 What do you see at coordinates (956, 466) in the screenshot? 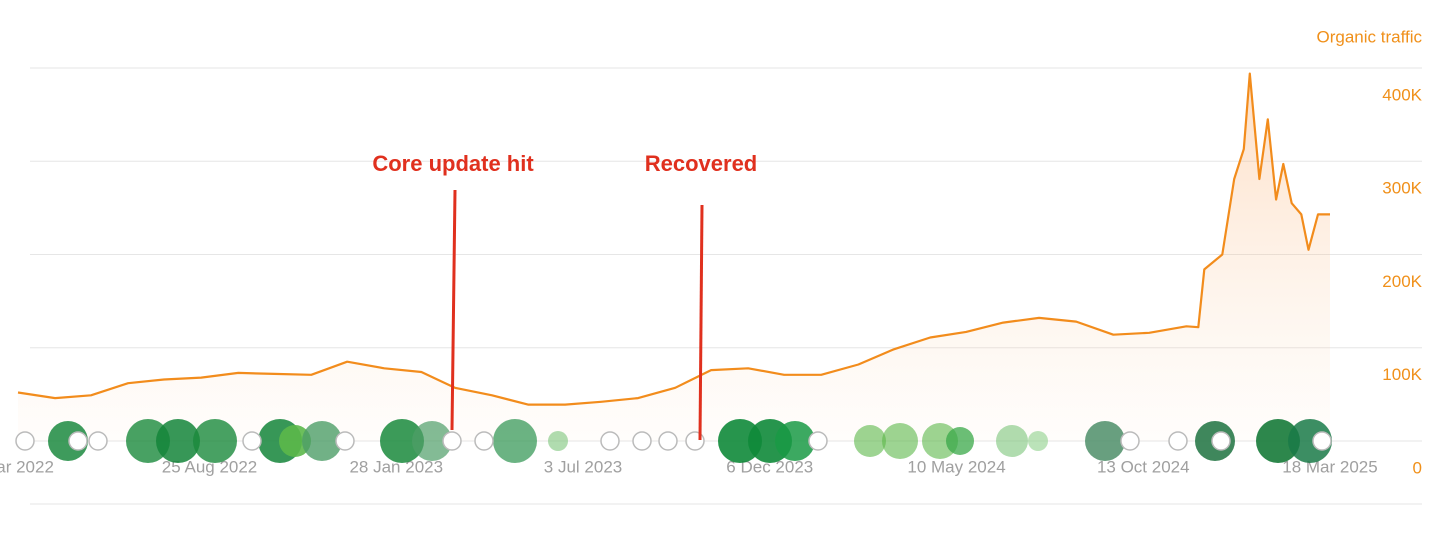
I see `x-tick-label: 10 May 2024` at bounding box center [956, 466].